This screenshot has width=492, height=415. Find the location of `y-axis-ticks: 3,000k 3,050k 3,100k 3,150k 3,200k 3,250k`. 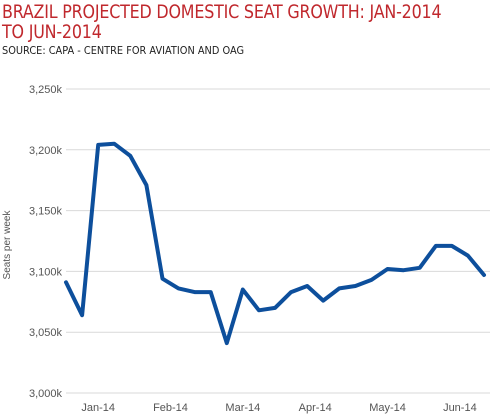

y-axis-ticks: 3,000k 3,050k 3,100k 3,150k 3,200k 3,250k is located at coordinates (46, 242).